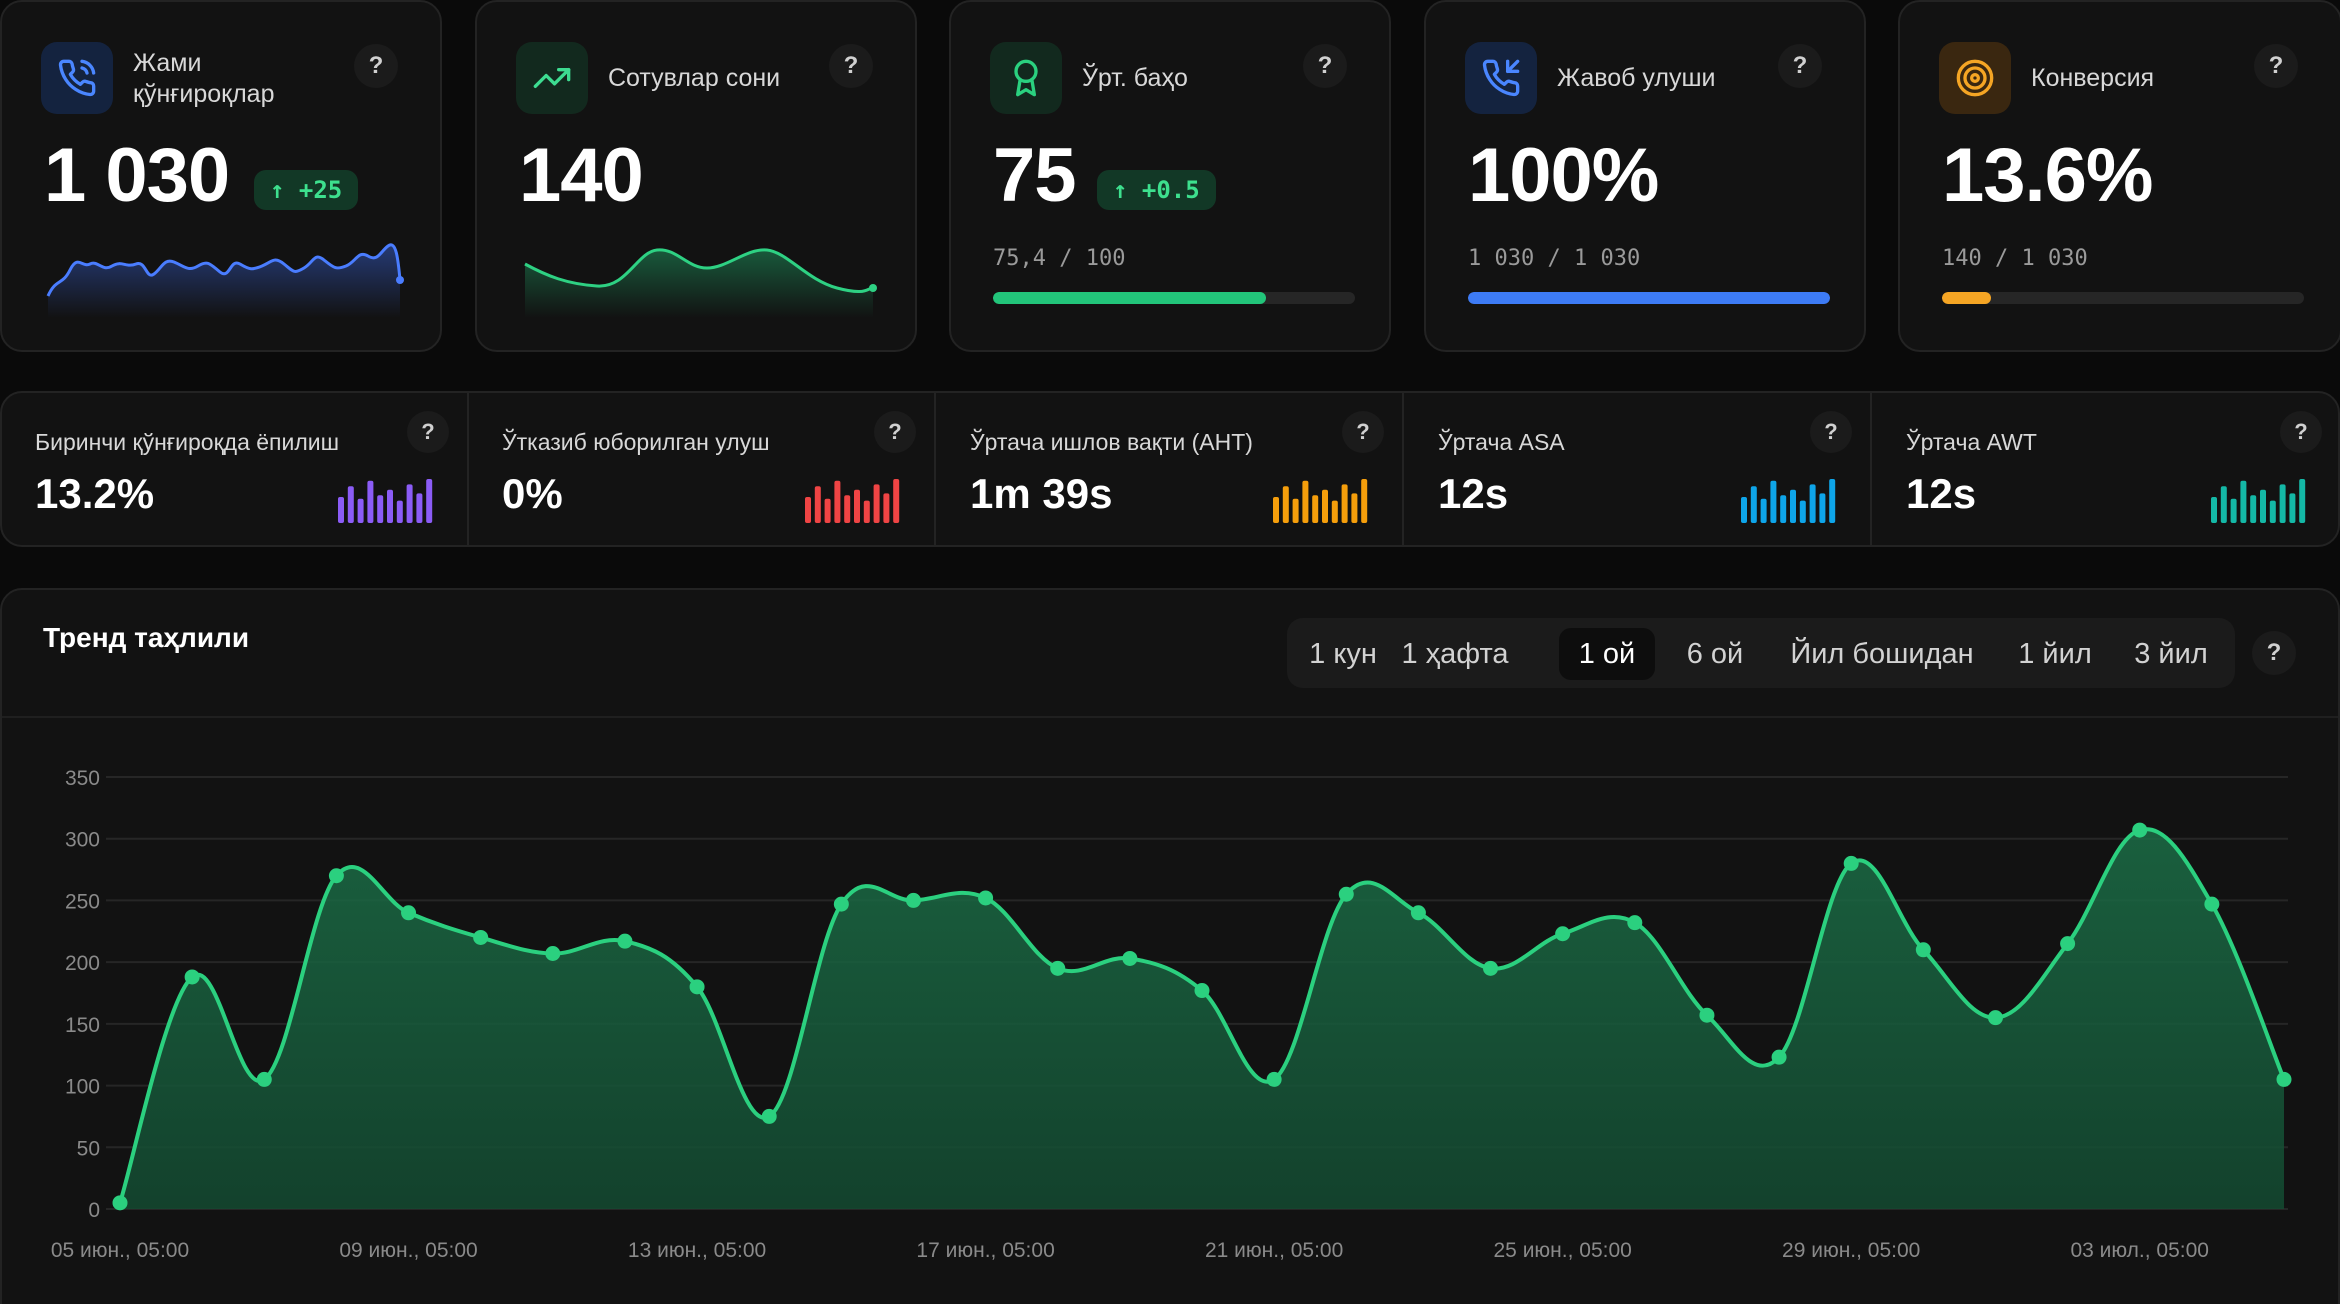 This screenshot has width=2340, height=1304. Describe the element at coordinates (1041, 493) in the screenshot. I see `metric-value: 1m 39s` at that location.